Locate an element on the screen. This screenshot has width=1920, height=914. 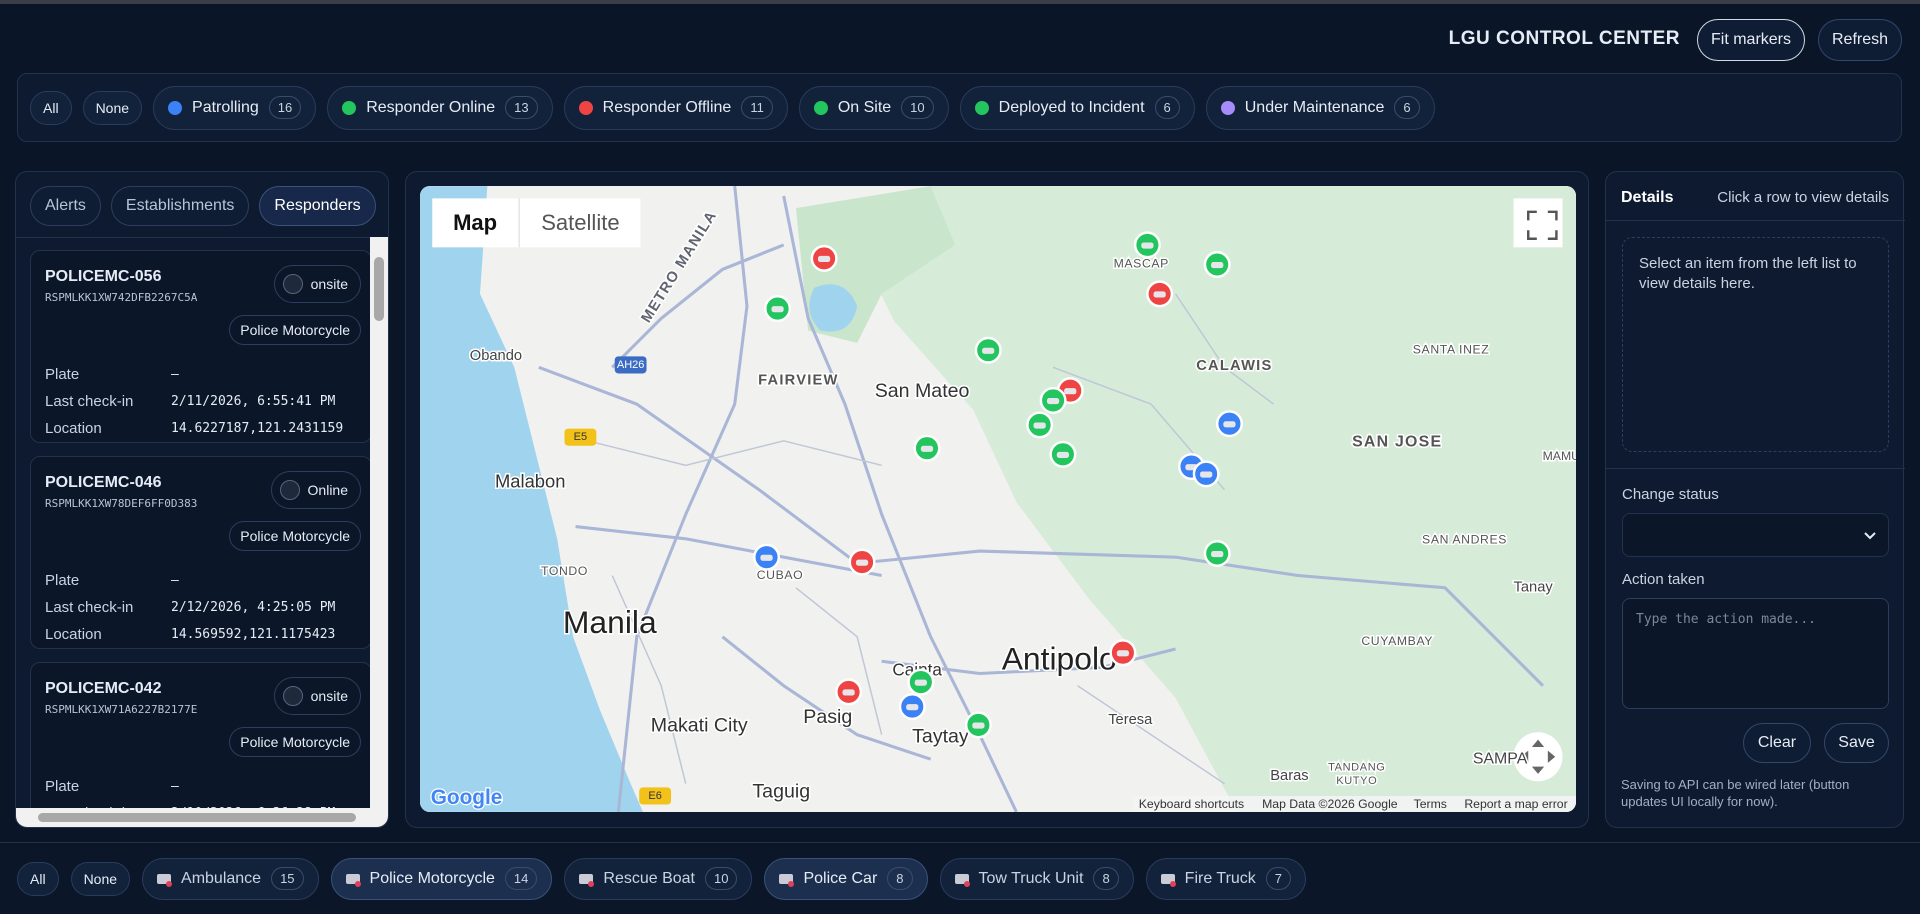
horizontal-scrollbar is located at coordinates (202, 817).